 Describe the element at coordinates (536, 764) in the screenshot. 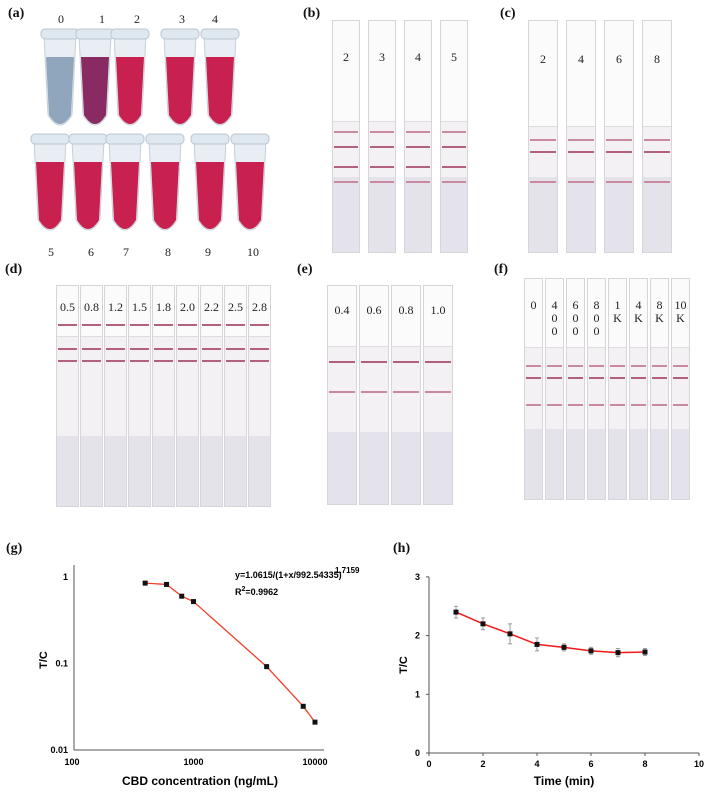

I see `x-tick-label: 4` at that location.